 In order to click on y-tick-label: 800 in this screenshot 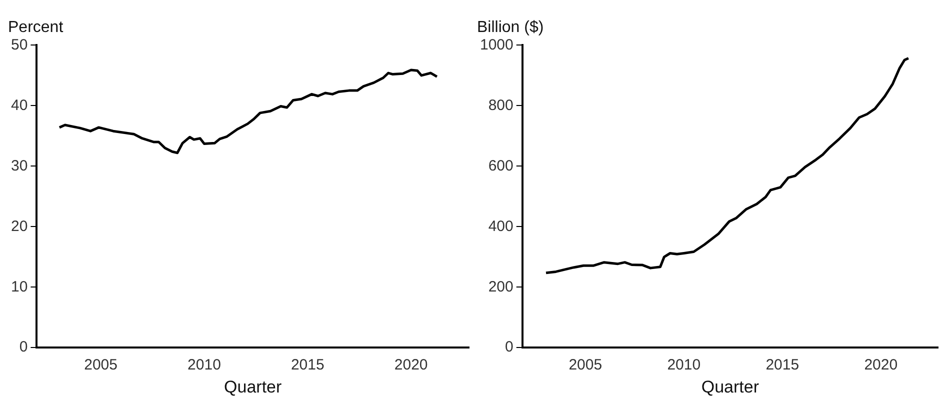, I will do `click(501, 105)`.